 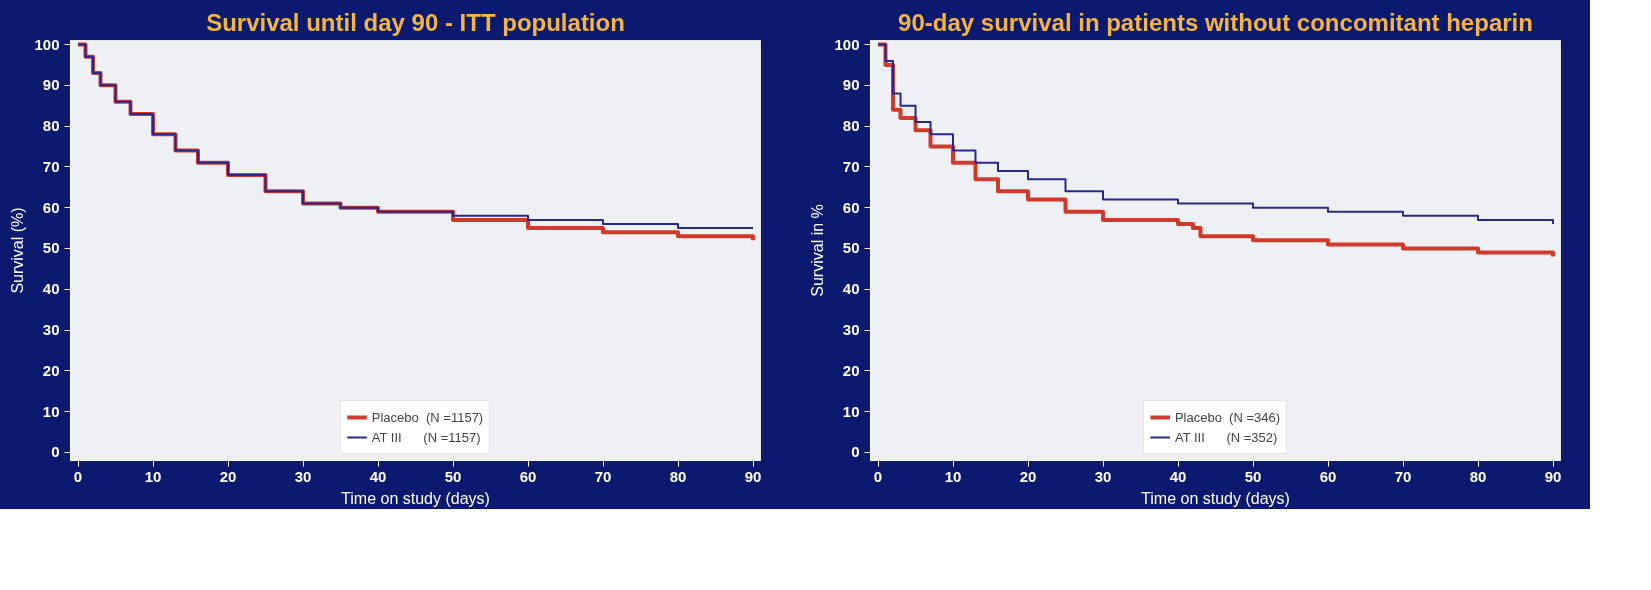 I want to click on legend-label: Placebo (N =1157), so click(x=427, y=417).